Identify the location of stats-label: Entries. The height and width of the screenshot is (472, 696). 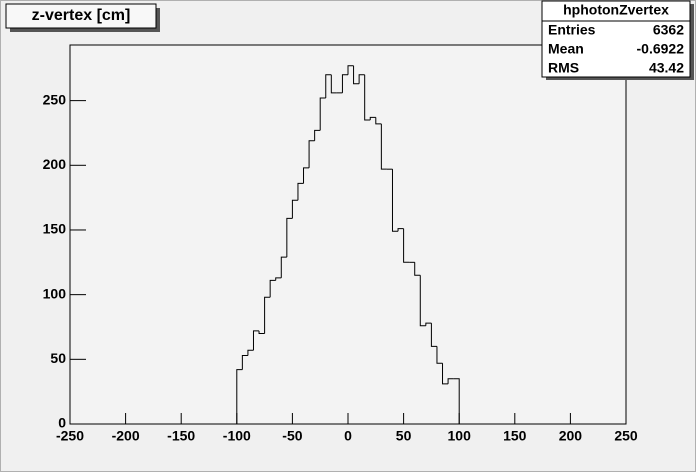
(572, 30).